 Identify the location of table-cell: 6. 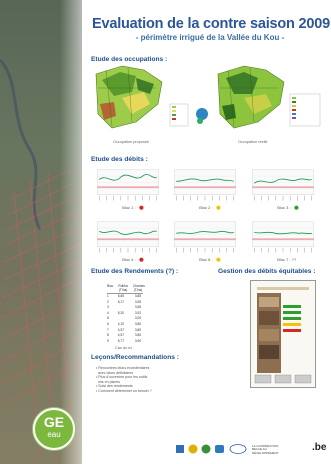
(108, 323).